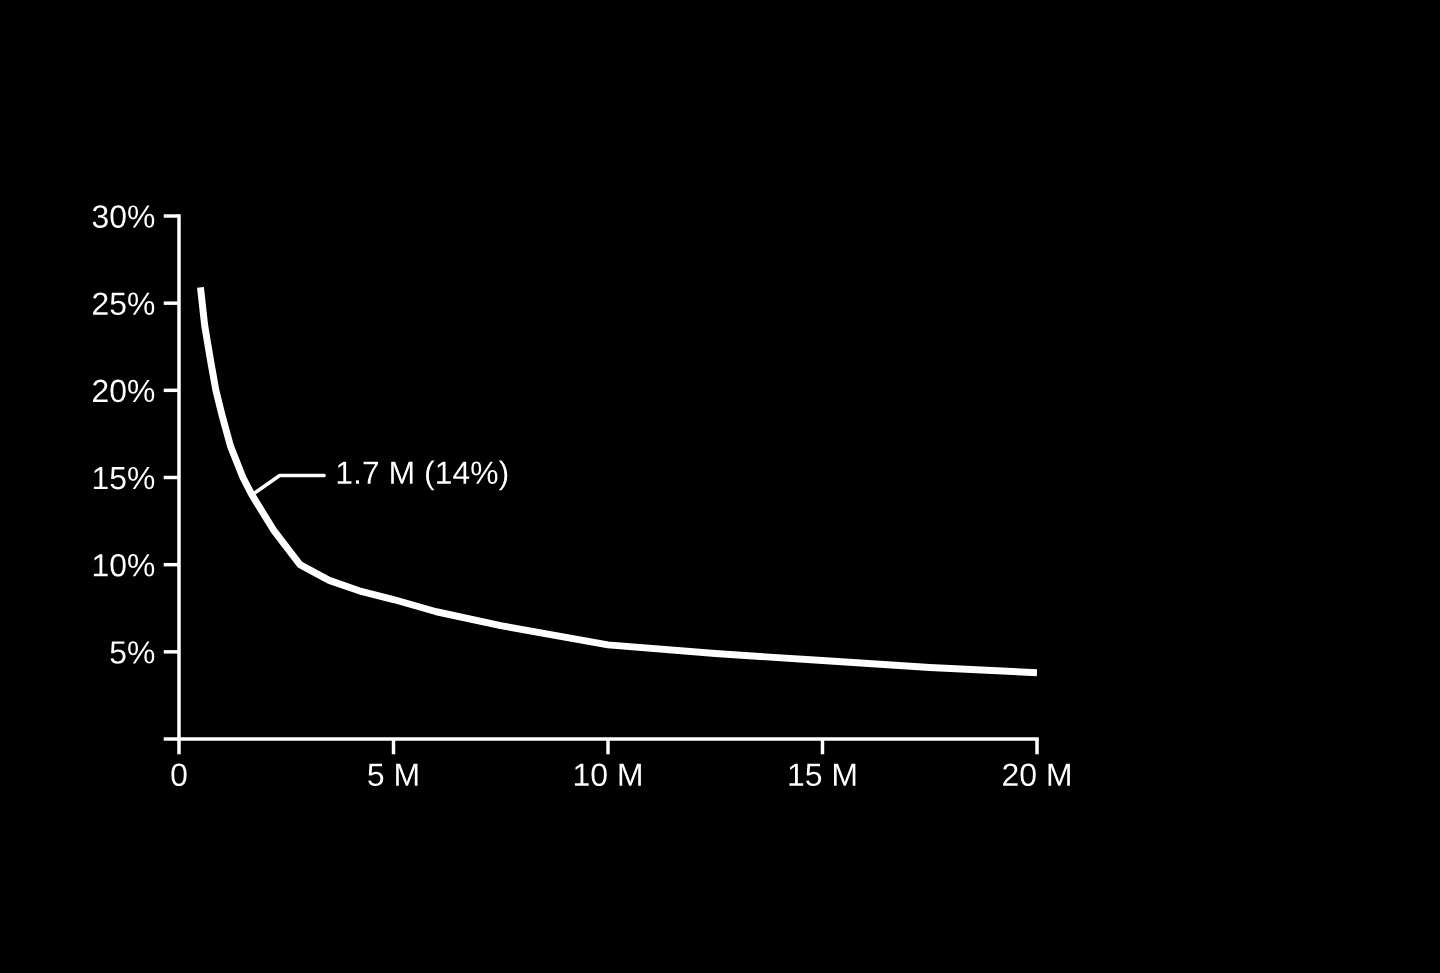 This screenshot has width=1440, height=973. What do you see at coordinates (179, 775) in the screenshot?
I see `x-tick-label: 0` at bounding box center [179, 775].